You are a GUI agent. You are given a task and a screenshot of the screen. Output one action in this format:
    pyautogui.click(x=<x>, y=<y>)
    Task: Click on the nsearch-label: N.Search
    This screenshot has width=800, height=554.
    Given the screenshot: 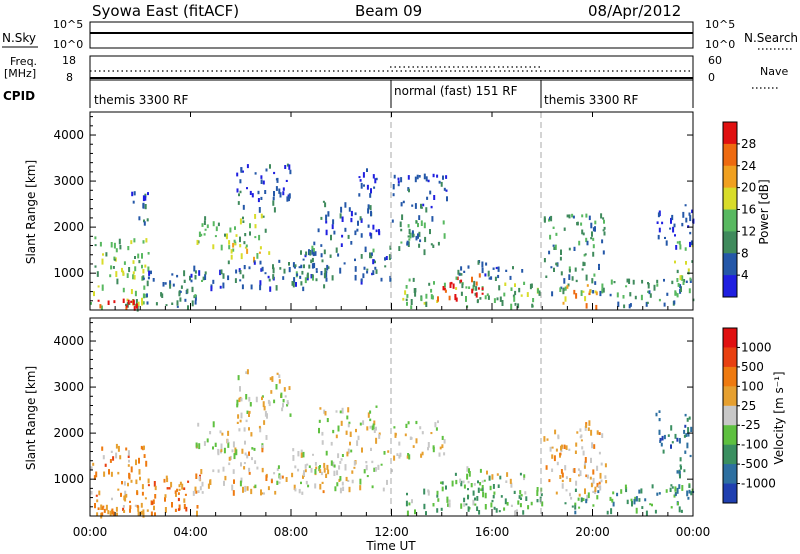 What is the action you would take?
    pyautogui.click(x=771, y=38)
    